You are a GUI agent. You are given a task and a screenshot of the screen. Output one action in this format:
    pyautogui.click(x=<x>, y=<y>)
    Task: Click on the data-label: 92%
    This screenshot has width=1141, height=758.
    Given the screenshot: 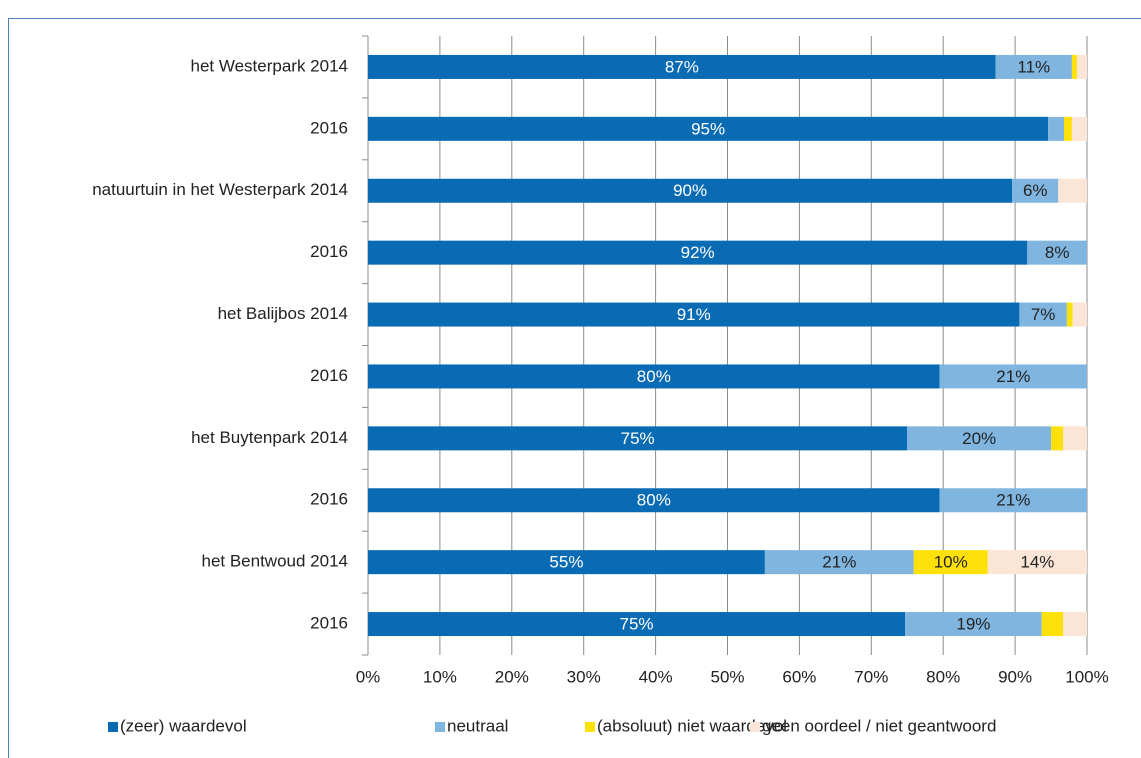 What is the action you would take?
    pyautogui.click(x=698, y=252)
    